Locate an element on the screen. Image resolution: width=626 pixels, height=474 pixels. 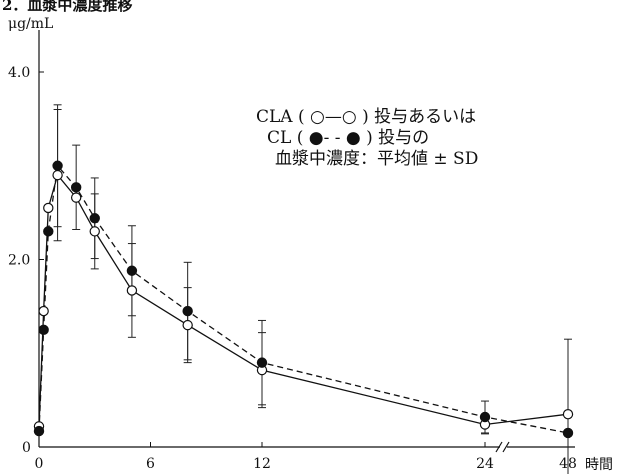
y-tick-label: 2.0 is located at coordinates (19, 261).